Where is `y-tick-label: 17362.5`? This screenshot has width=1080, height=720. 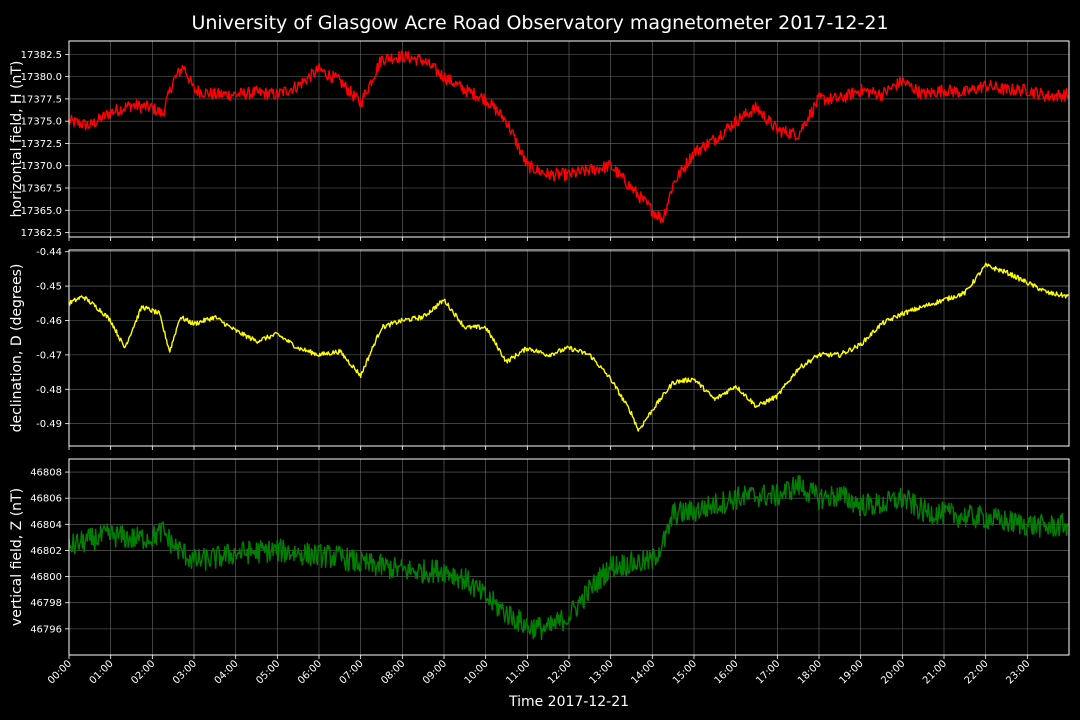
y-tick-label: 17362.5 is located at coordinates (41, 233).